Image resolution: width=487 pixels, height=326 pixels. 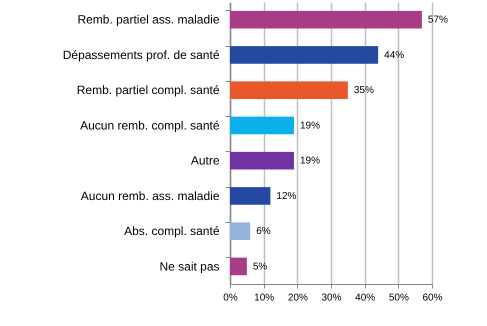 What do you see at coordinates (263, 232) in the screenshot?
I see `data-label: 6%` at bounding box center [263, 232].